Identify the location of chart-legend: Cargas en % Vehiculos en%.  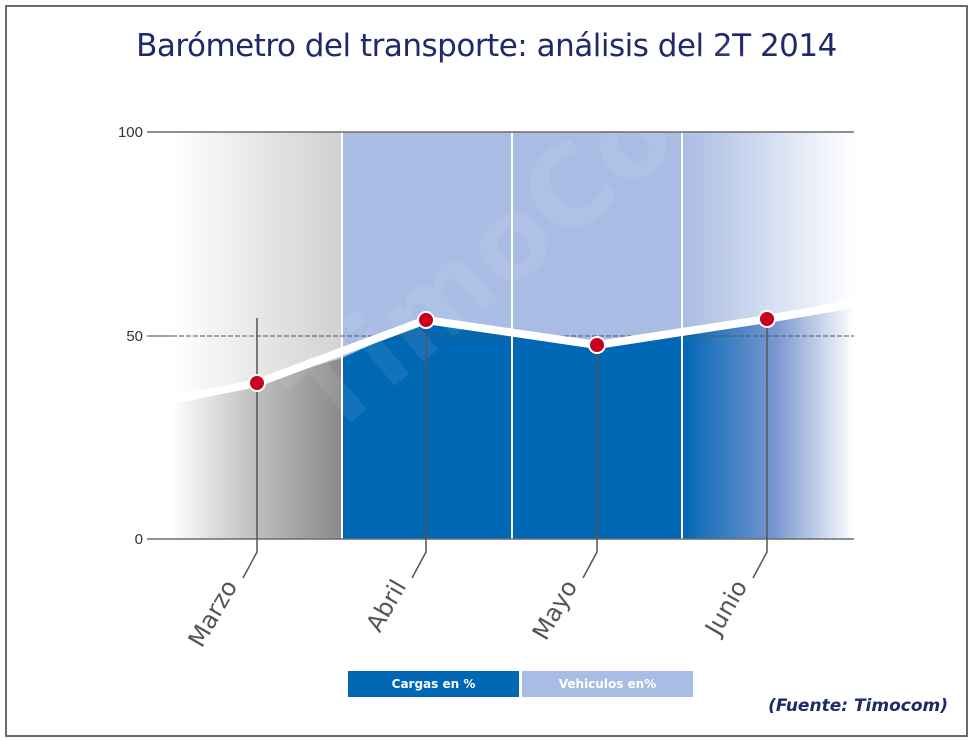
(520, 684).